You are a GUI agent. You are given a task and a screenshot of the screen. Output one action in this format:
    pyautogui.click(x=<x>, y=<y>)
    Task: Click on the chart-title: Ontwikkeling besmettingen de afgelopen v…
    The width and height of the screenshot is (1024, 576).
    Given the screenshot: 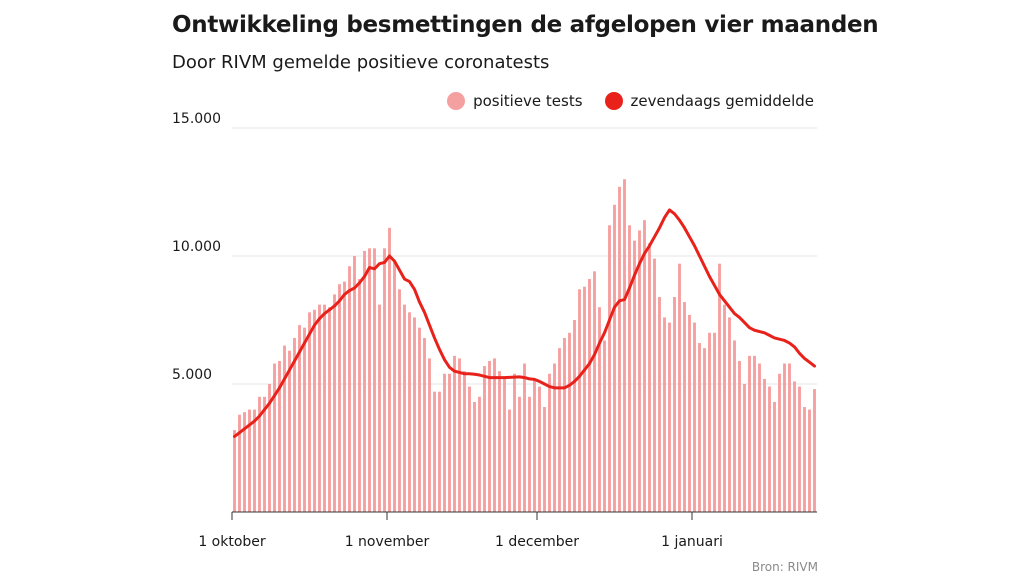 What is the action you would take?
    pyautogui.click(x=525, y=25)
    